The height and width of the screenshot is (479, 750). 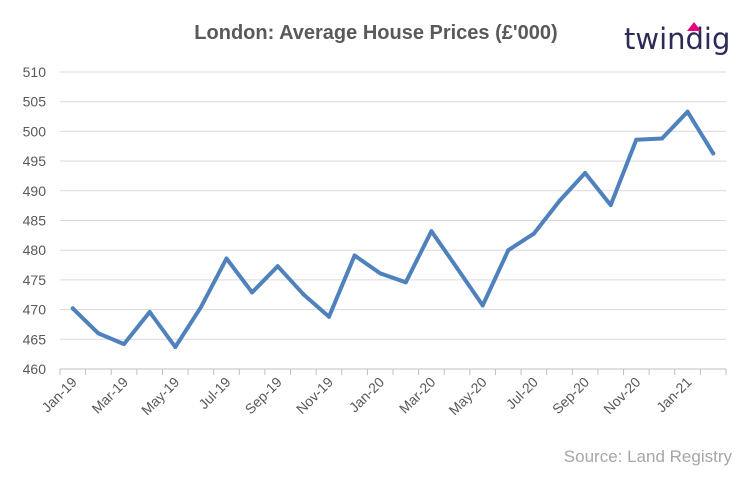 I want to click on y-tick-label: 485, so click(x=35, y=221).